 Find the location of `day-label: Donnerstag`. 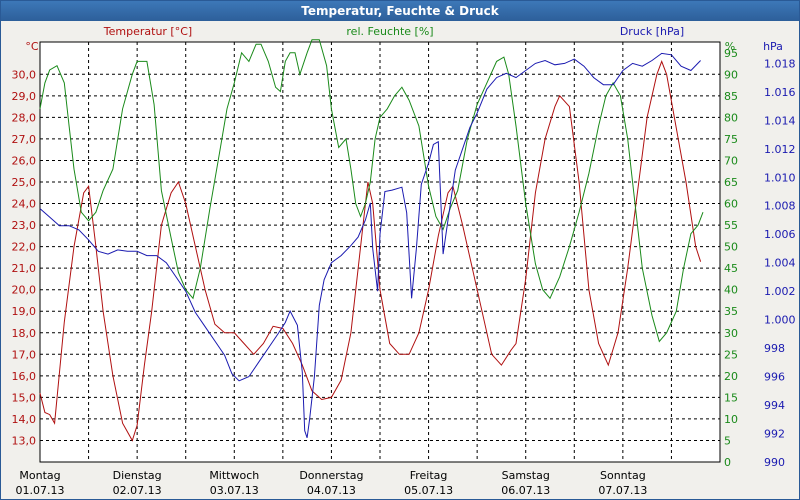

day-label: Donnerstag is located at coordinates (331, 475).